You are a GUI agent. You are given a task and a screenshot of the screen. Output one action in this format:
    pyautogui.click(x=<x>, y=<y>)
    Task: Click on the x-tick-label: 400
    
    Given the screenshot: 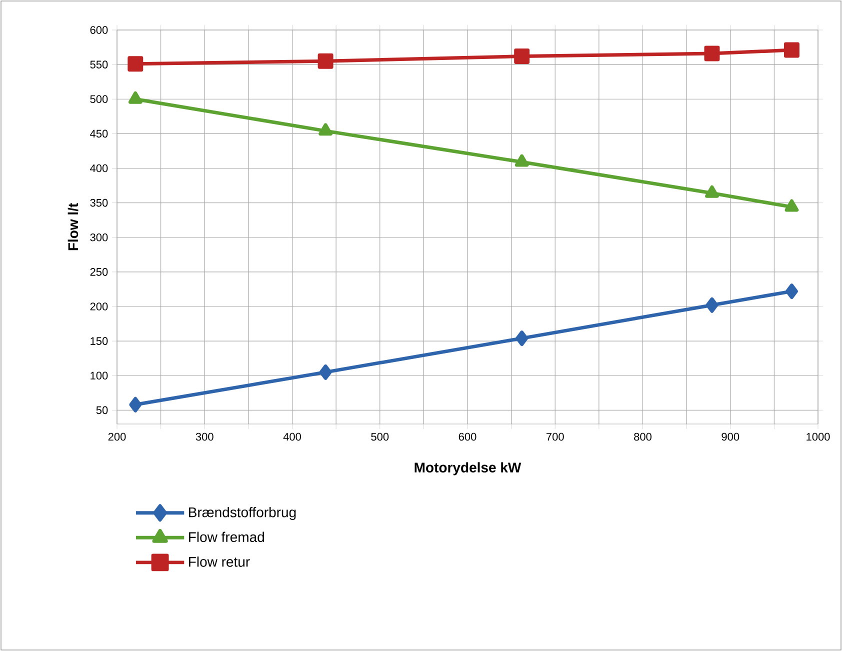 What is the action you would take?
    pyautogui.click(x=292, y=436)
    